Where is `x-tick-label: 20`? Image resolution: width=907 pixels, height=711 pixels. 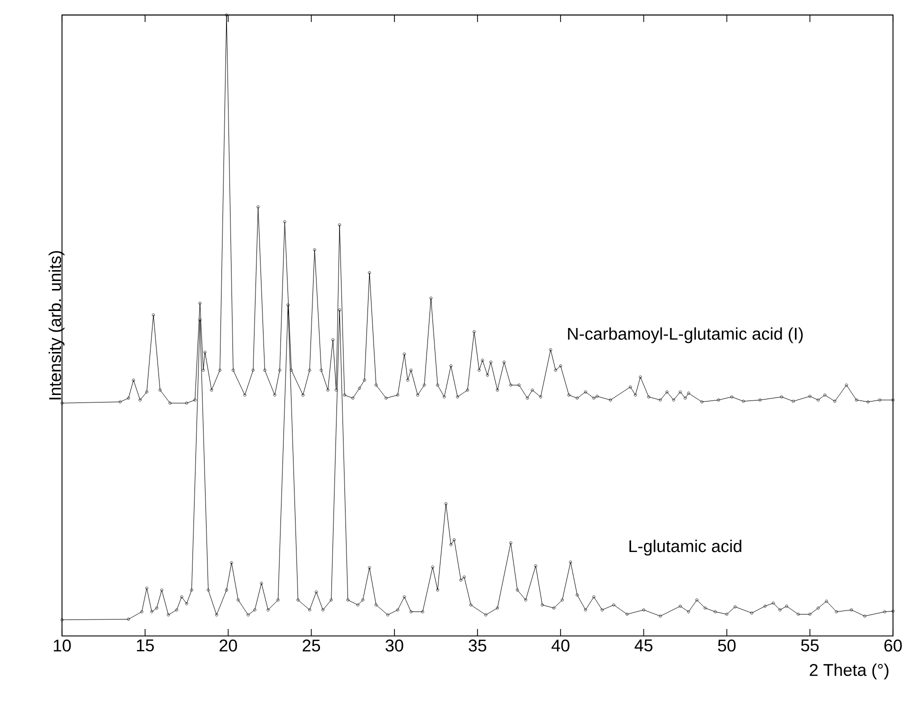 x-tick-label: 20 is located at coordinates (228, 646).